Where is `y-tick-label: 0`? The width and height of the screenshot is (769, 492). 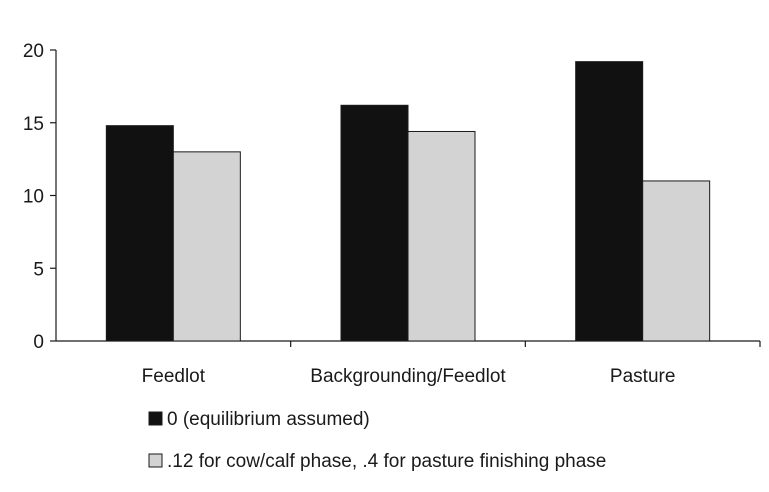 y-tick-label: 0 is located at coordinates (38, 342).